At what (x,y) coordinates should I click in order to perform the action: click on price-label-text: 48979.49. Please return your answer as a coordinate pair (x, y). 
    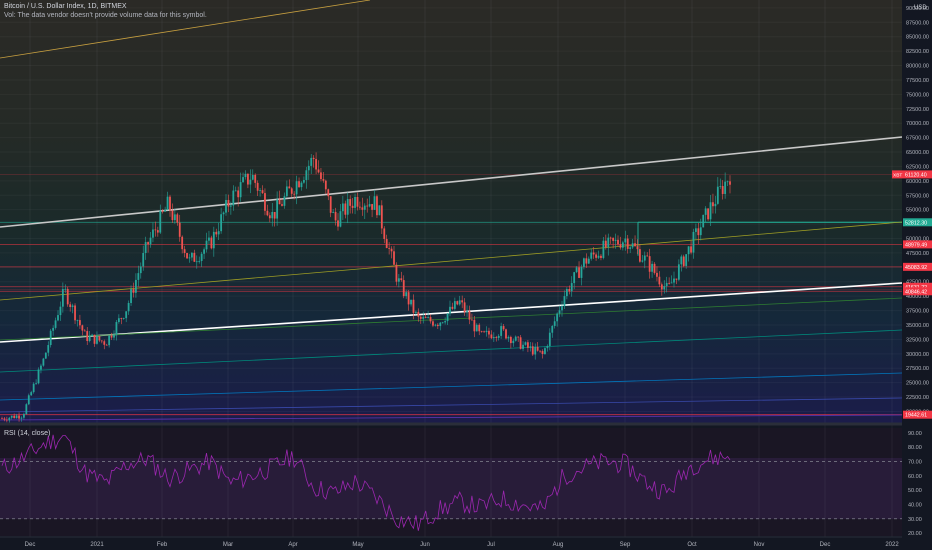
    Looking at the image, I should click on (916, 245).